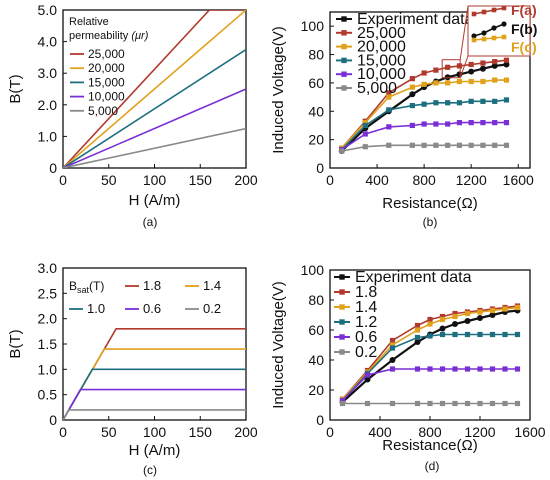 This screenshot has height=480, width=550. Describe the element at coordinates (150, 470) in the screenshot. I see `panel-label: (c)` at that location.